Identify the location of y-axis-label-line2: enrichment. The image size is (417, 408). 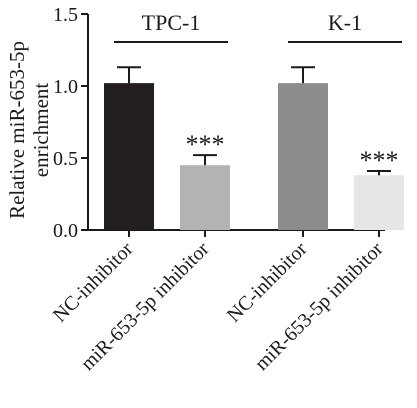
(41, 130).